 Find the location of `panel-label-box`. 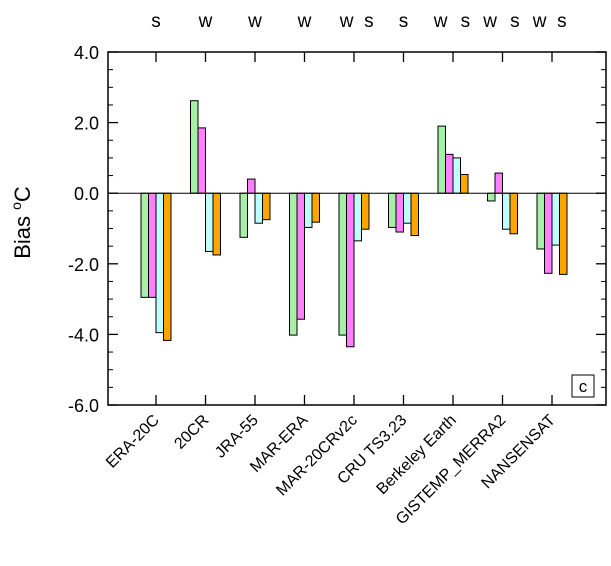

panel-label-box is located at coordinates (583, 386).